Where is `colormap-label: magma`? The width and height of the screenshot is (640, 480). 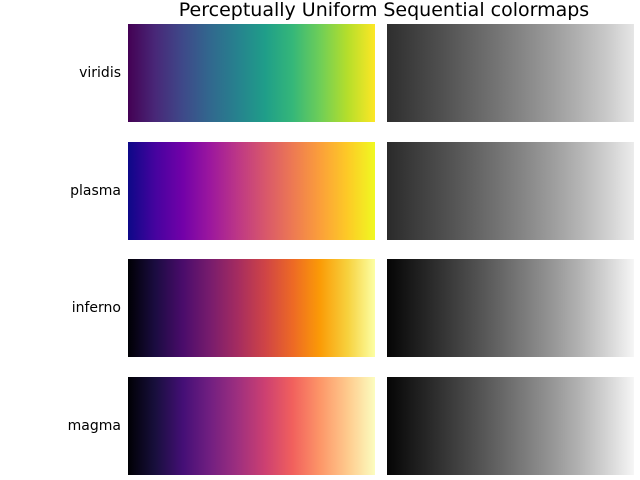 colormap-label: magma is located at coordinates (94, 426).